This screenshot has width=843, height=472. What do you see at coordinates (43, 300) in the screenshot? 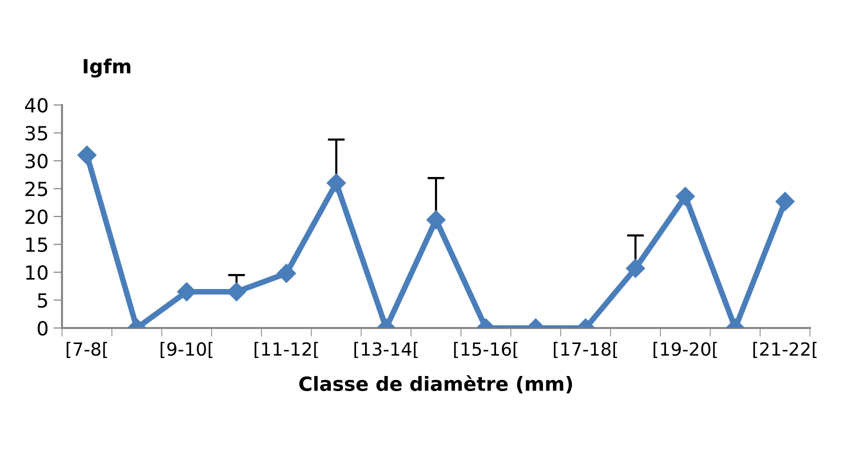
I see `y-tick-label: 5` at bounding box center [43, 300].